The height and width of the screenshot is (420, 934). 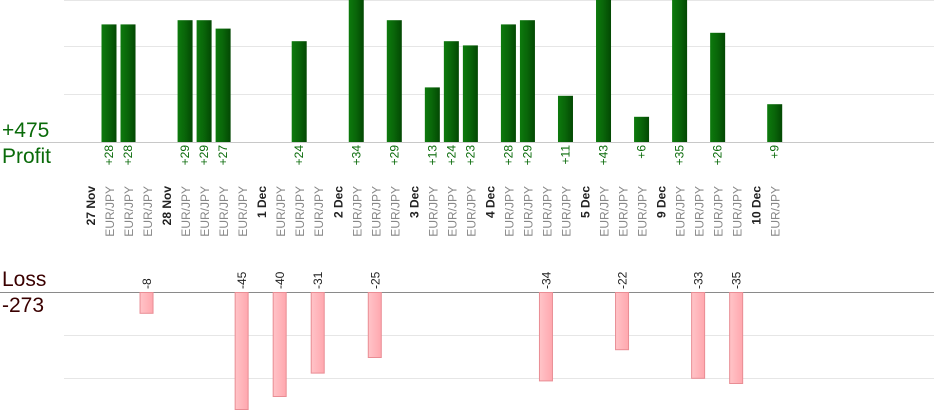 I want to click on profit-value-label: +6, so click(x=642, y=152).